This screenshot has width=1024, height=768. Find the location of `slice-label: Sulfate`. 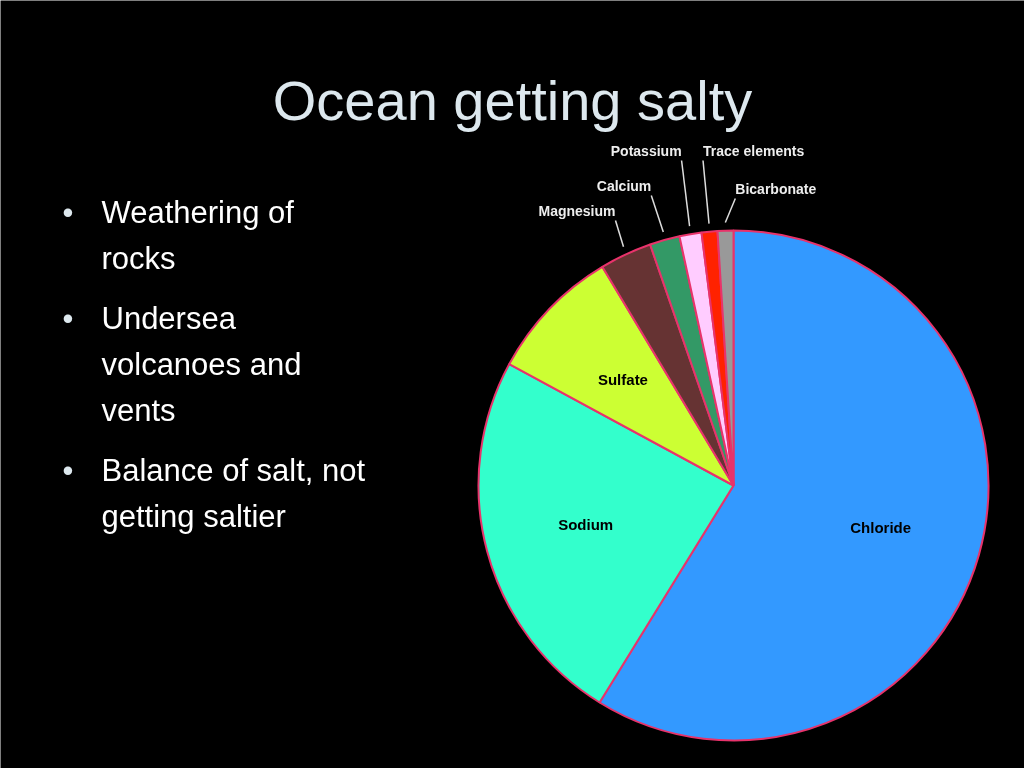

slice-label: Sulfate is located at coordinates (622, 380).